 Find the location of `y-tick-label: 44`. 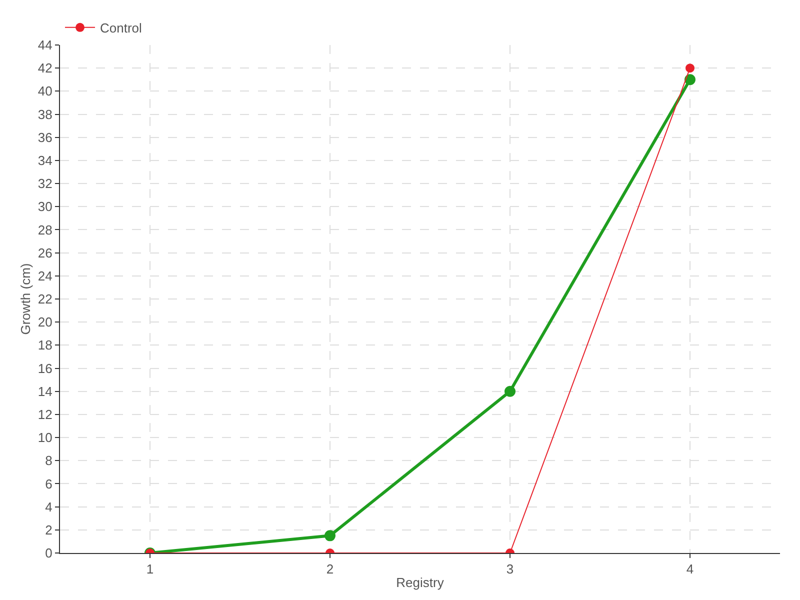

y-tick-label: 44 is located at coordinates (45, 45).